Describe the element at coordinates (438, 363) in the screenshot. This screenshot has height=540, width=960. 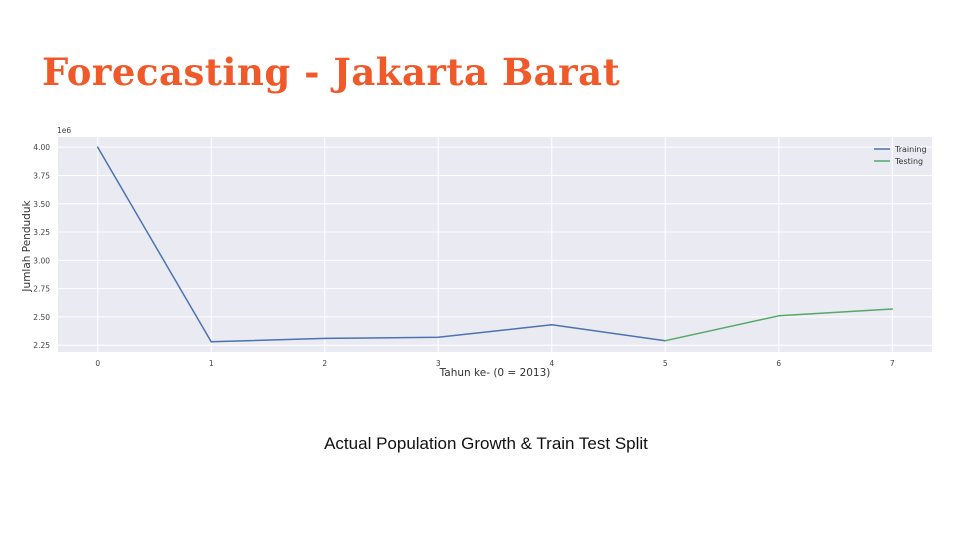
I see `x-tick-label: 3` at that location.